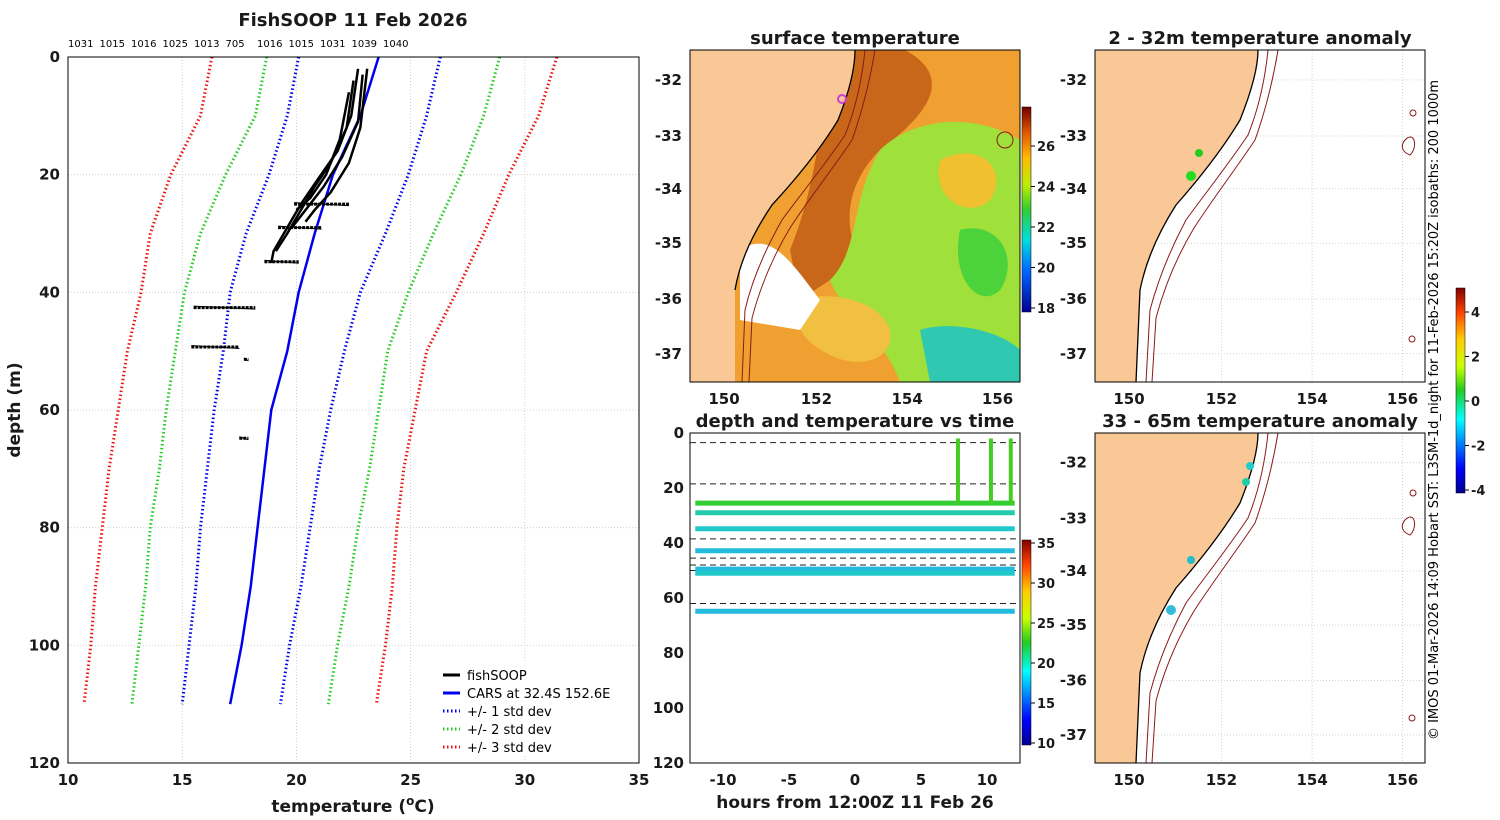 This screenshot has width=1500, height=820. I want to click on anomaly-lower-seamount-small, so click(1413, 493).